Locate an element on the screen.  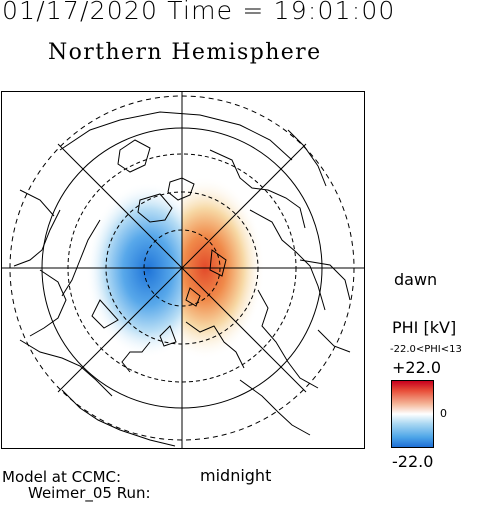
colorbar-max-label: +22.0 is located at coordinates (417, 367).